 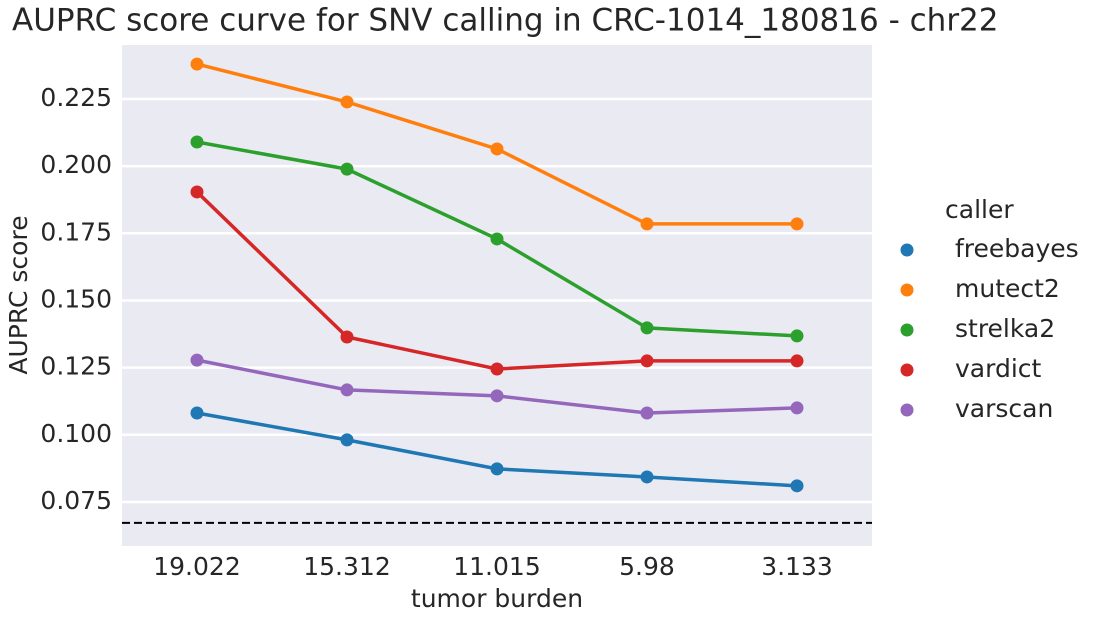 I want to click on y-tick-label: 0.200, so click(x=76, y=164).